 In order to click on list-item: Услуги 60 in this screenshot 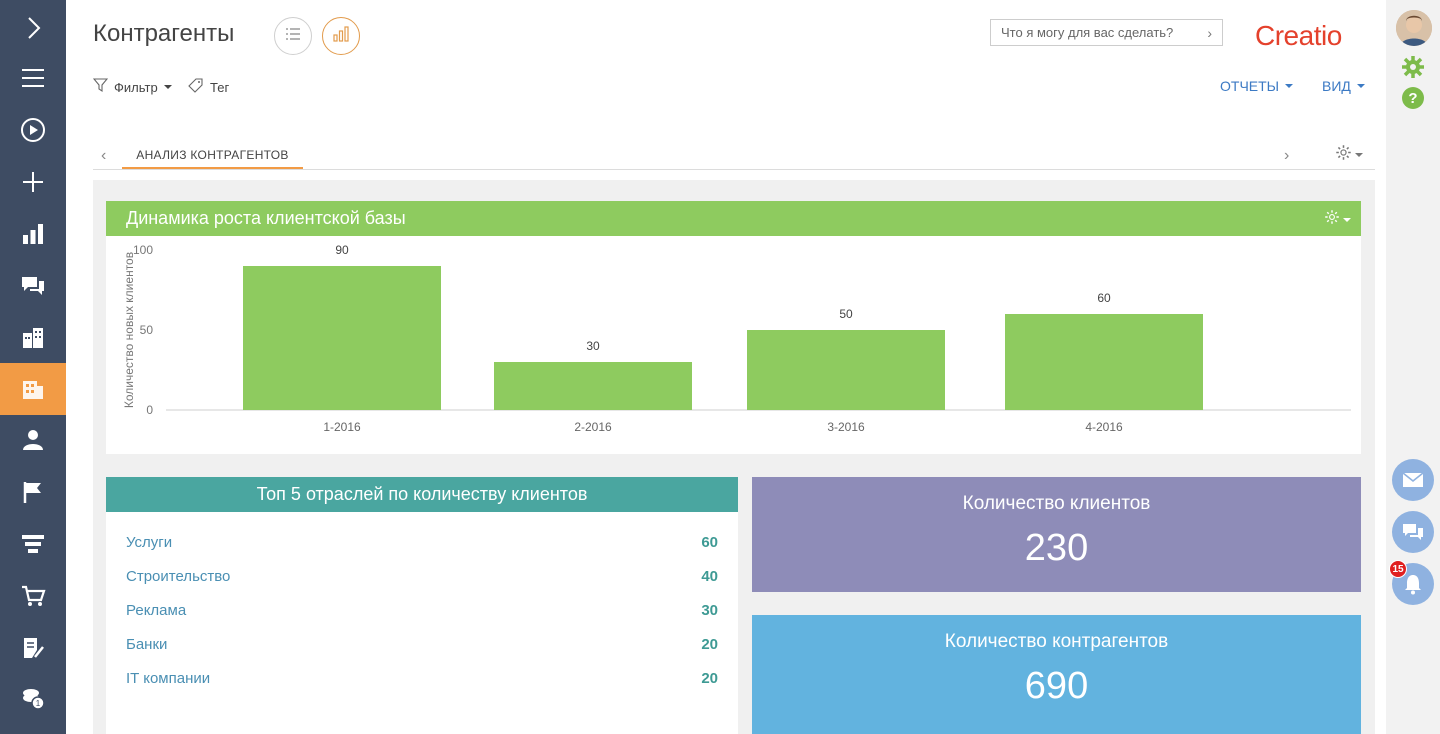, I will do `click(422, 544)`.